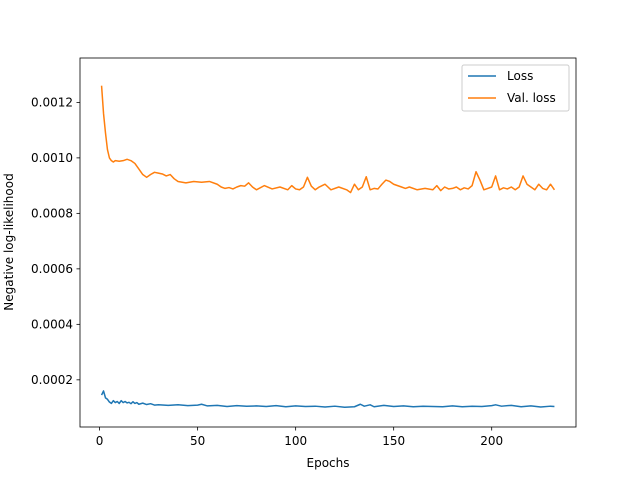  Describe the element at coordinates (52, 213) in the screenshot. I see `y-tick-label: 0.0008` at that location.